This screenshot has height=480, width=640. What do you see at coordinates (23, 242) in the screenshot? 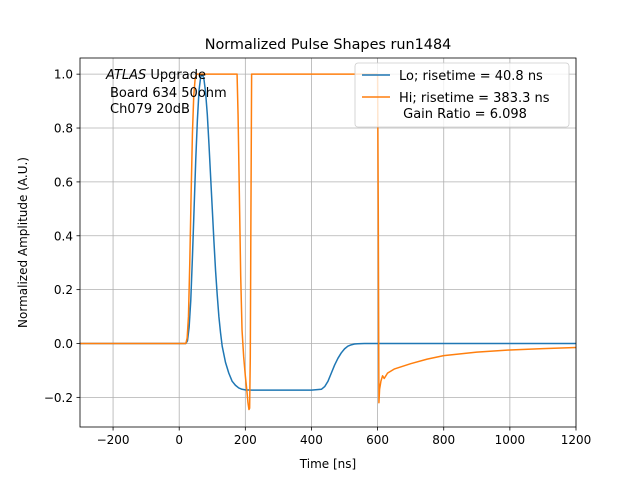
I see `y-axis-label: Normalized Amplitude (A.U.)` at bounding box center [23, 242].